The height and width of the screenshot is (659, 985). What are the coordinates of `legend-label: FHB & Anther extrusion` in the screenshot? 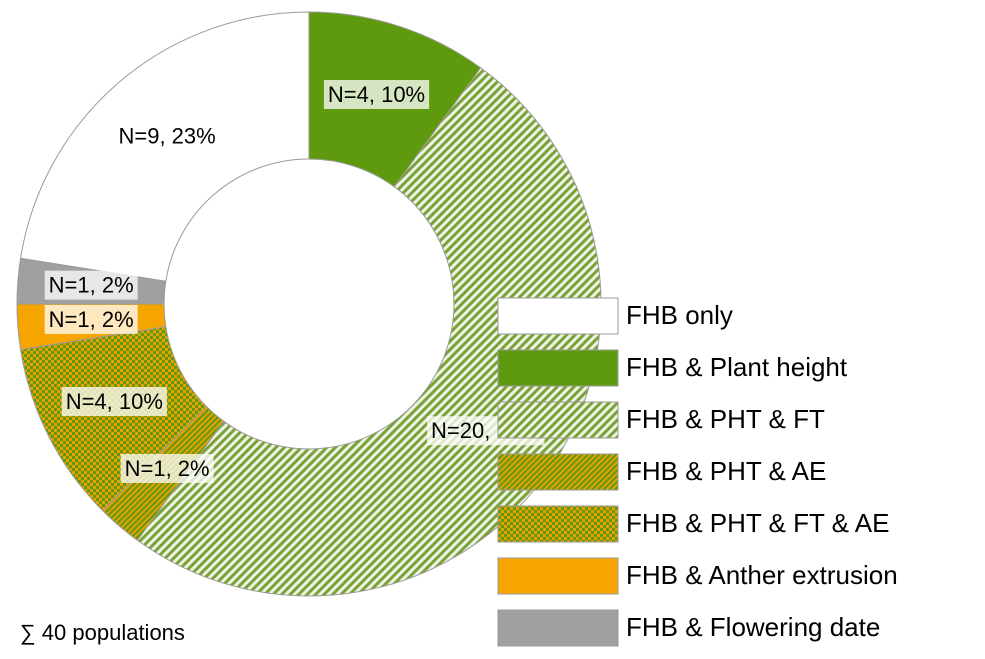 It's located at (762, 575).